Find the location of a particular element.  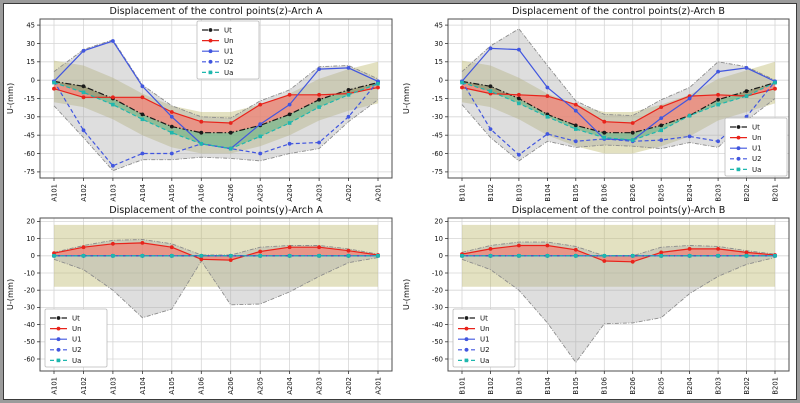

shaded-regions is located at coordinates (216, 271).